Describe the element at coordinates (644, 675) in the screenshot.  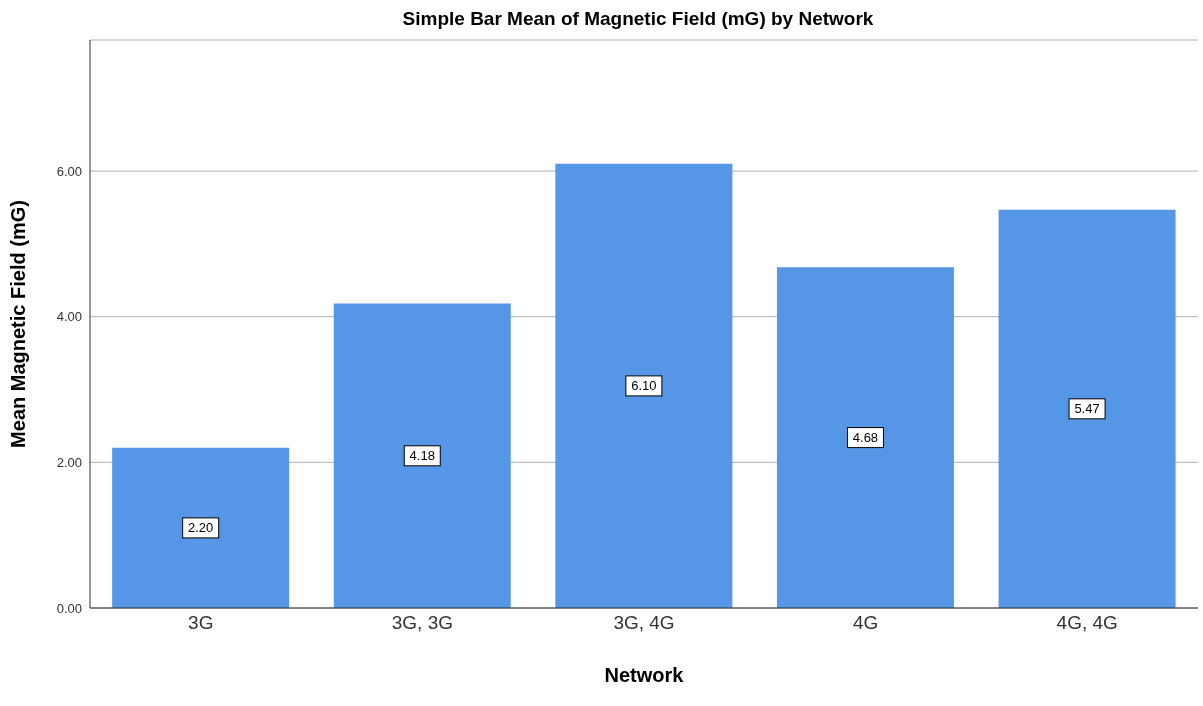
I see `x-axis-title: Network` at that location.